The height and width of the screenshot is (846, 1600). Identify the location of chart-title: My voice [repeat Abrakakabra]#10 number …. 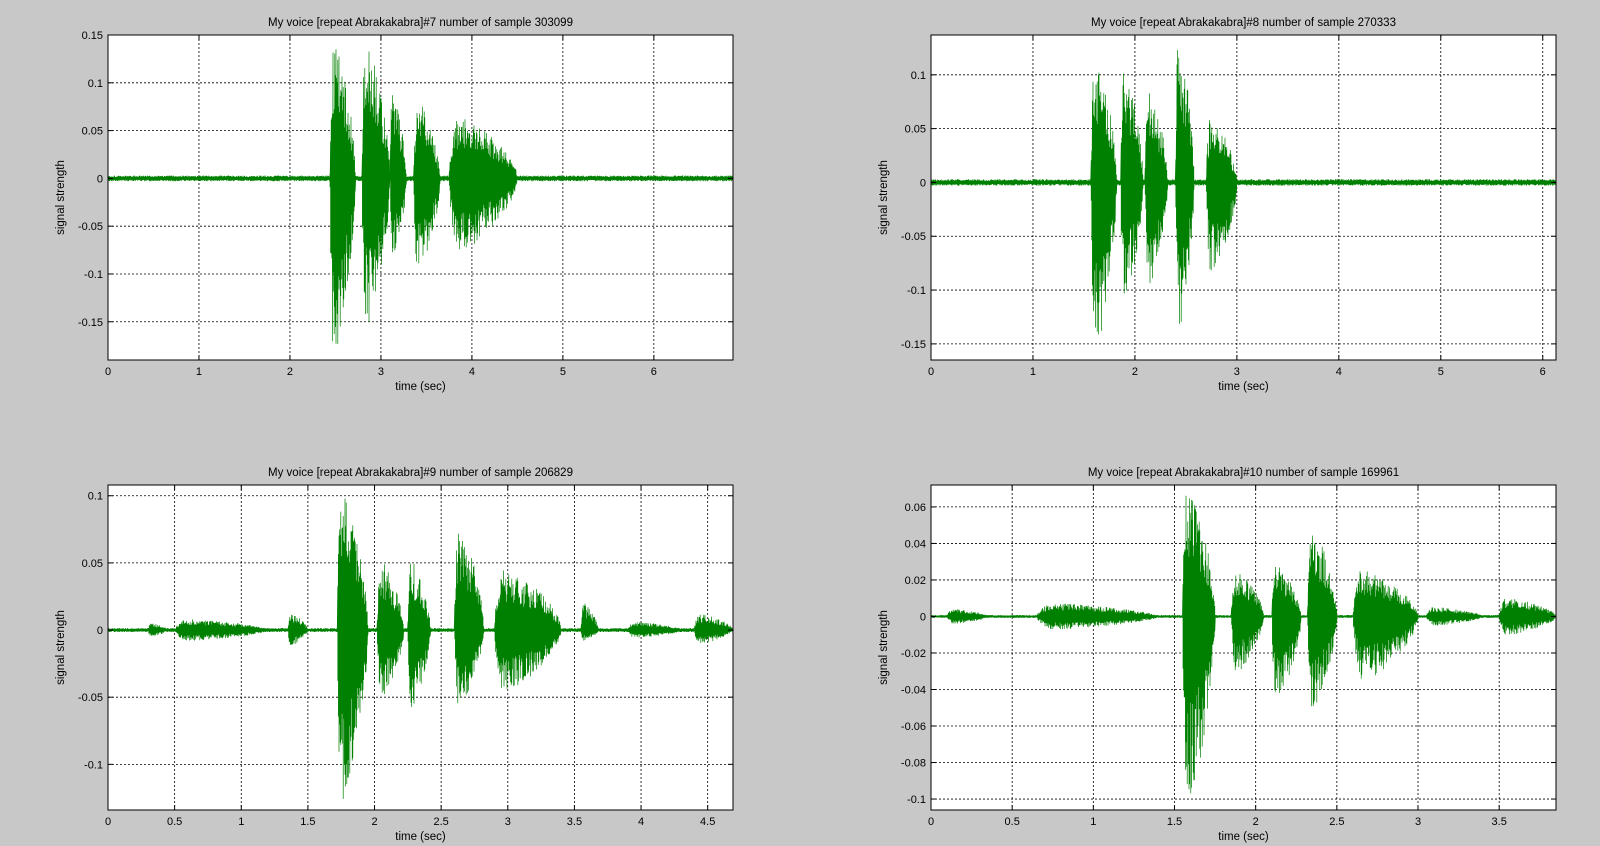
(1243, 473).